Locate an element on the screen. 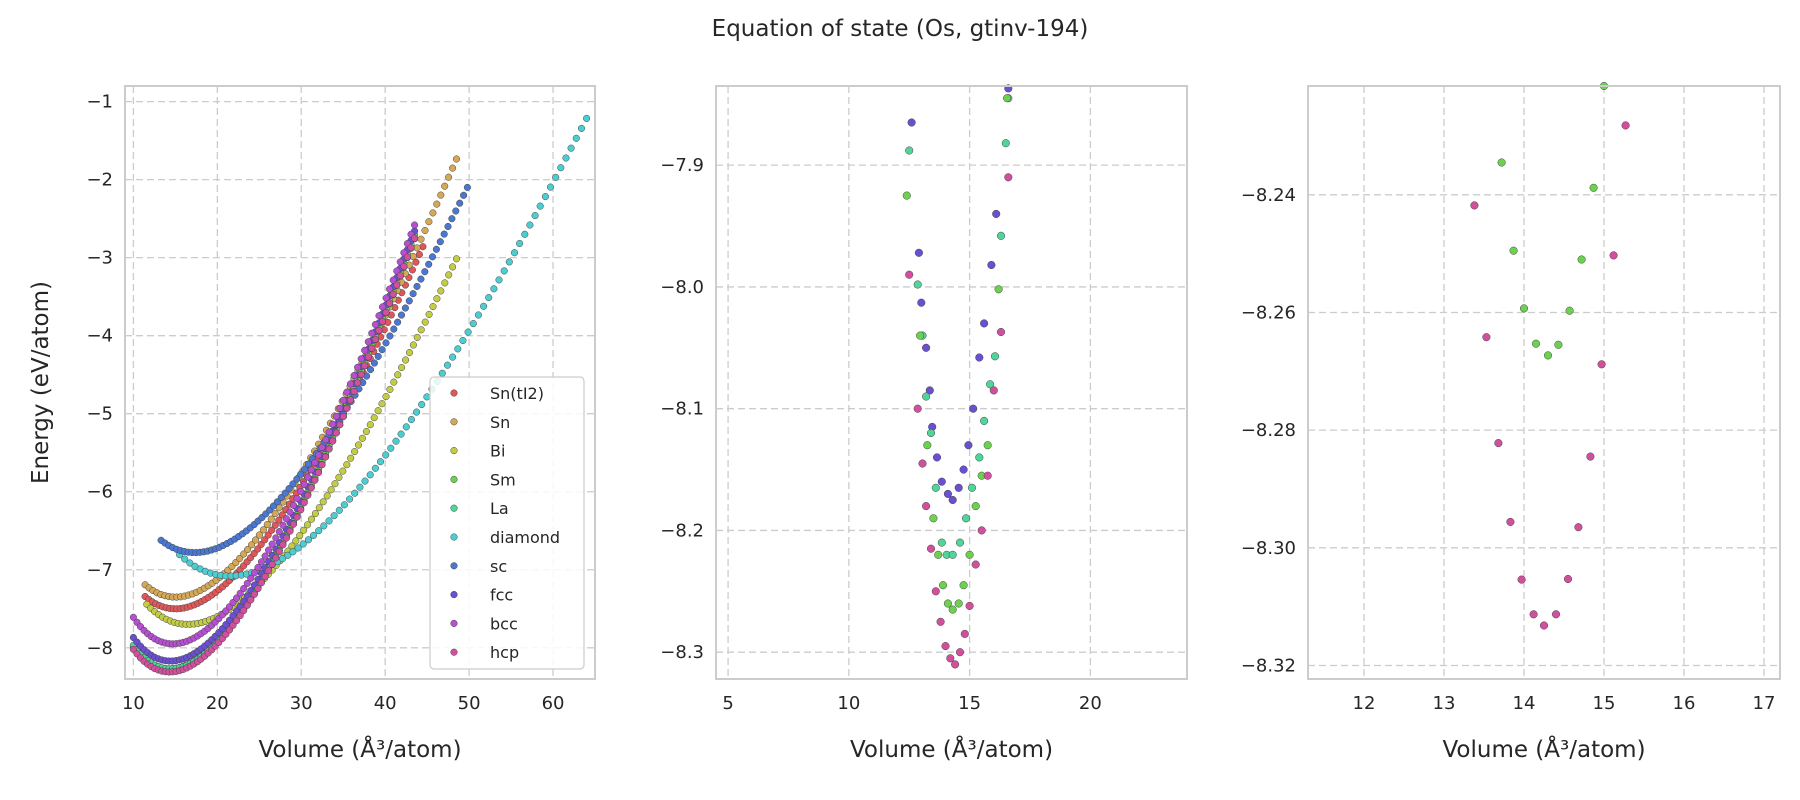  legend-entry: hcp is located at coordinates (484, 652).